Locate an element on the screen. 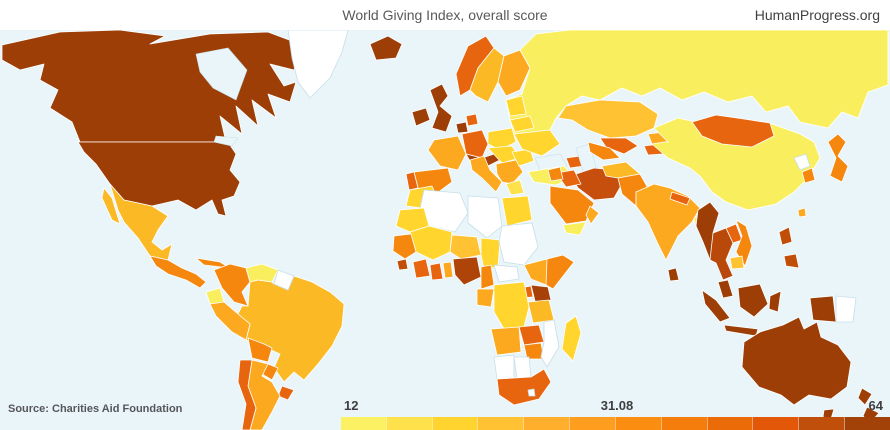  country-netherlands is located at coordinates (462, 127).